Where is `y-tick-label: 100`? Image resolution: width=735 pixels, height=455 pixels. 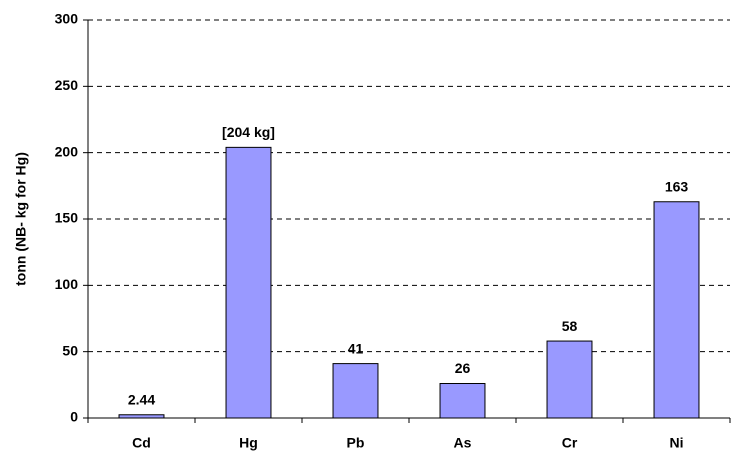
y-tick-label: 100 is located at coordinates (67, 284).